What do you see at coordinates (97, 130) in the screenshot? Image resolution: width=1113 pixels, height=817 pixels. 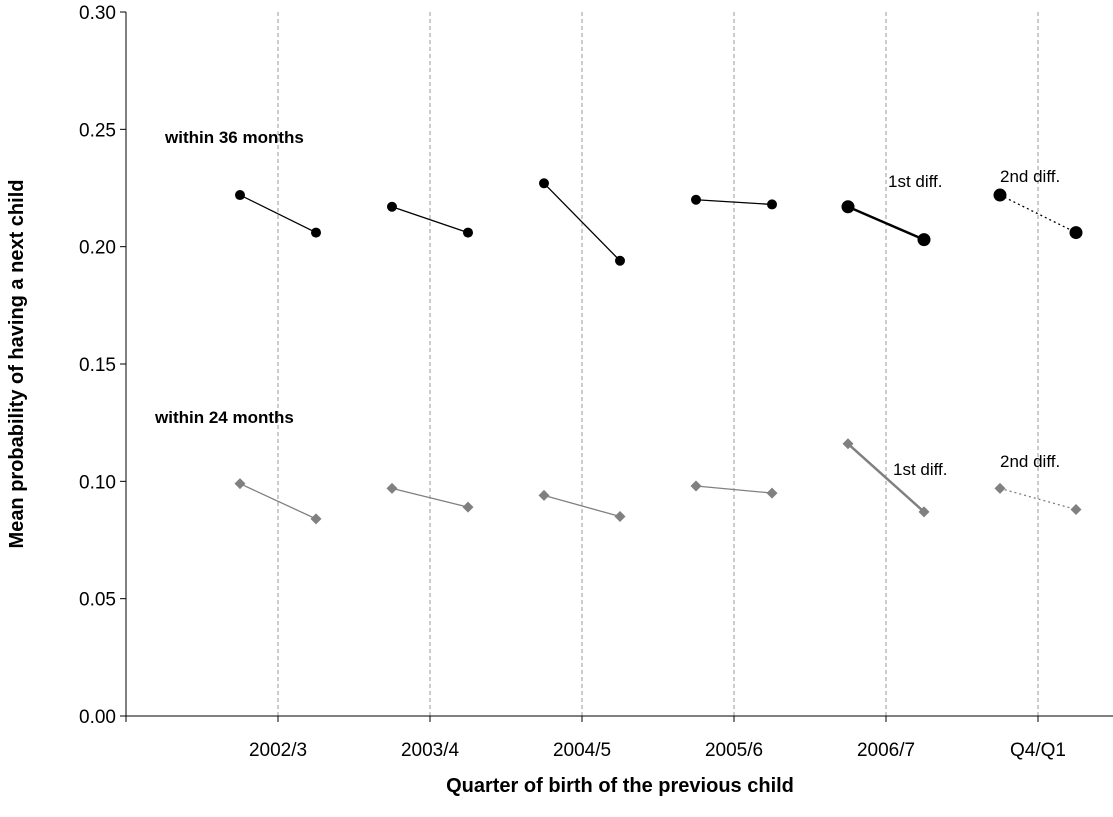 I see `y-tick-label: 0.25` at bounding box center [97, 130].